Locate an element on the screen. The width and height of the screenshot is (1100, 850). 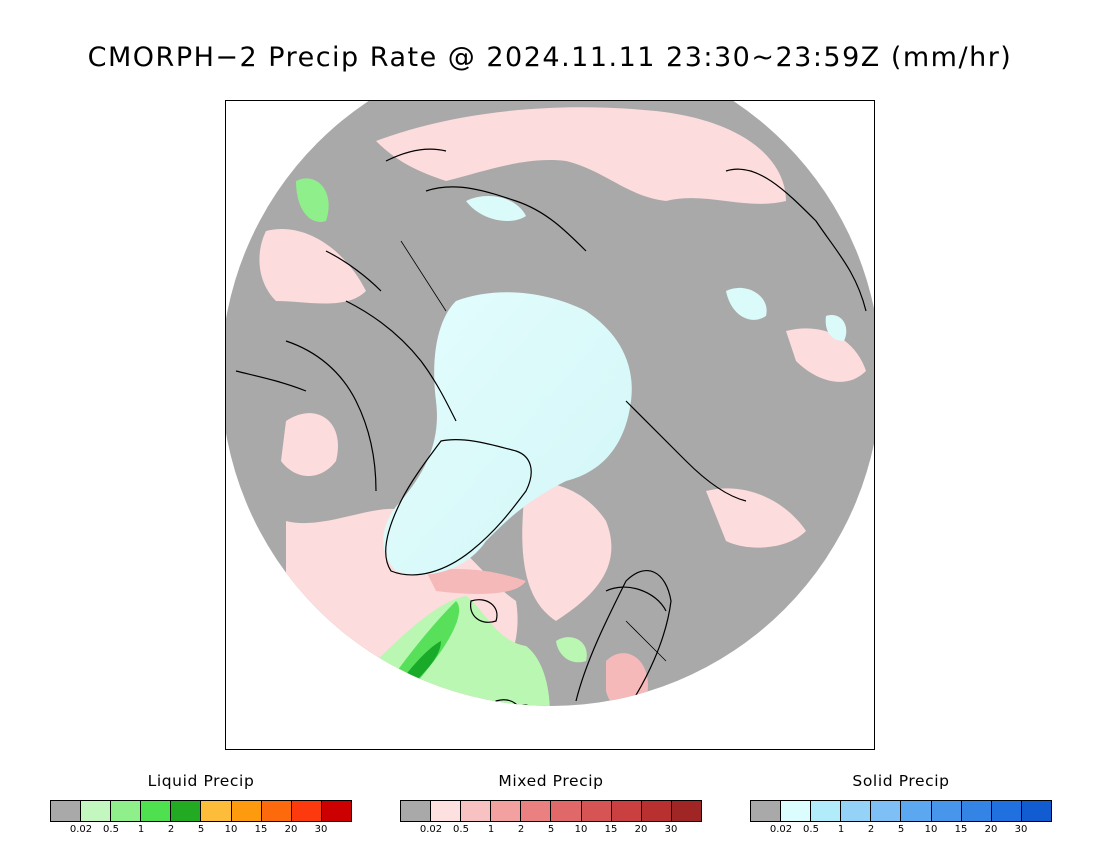
legend-title: Mixed Precip is located at coordinates (551, 781).